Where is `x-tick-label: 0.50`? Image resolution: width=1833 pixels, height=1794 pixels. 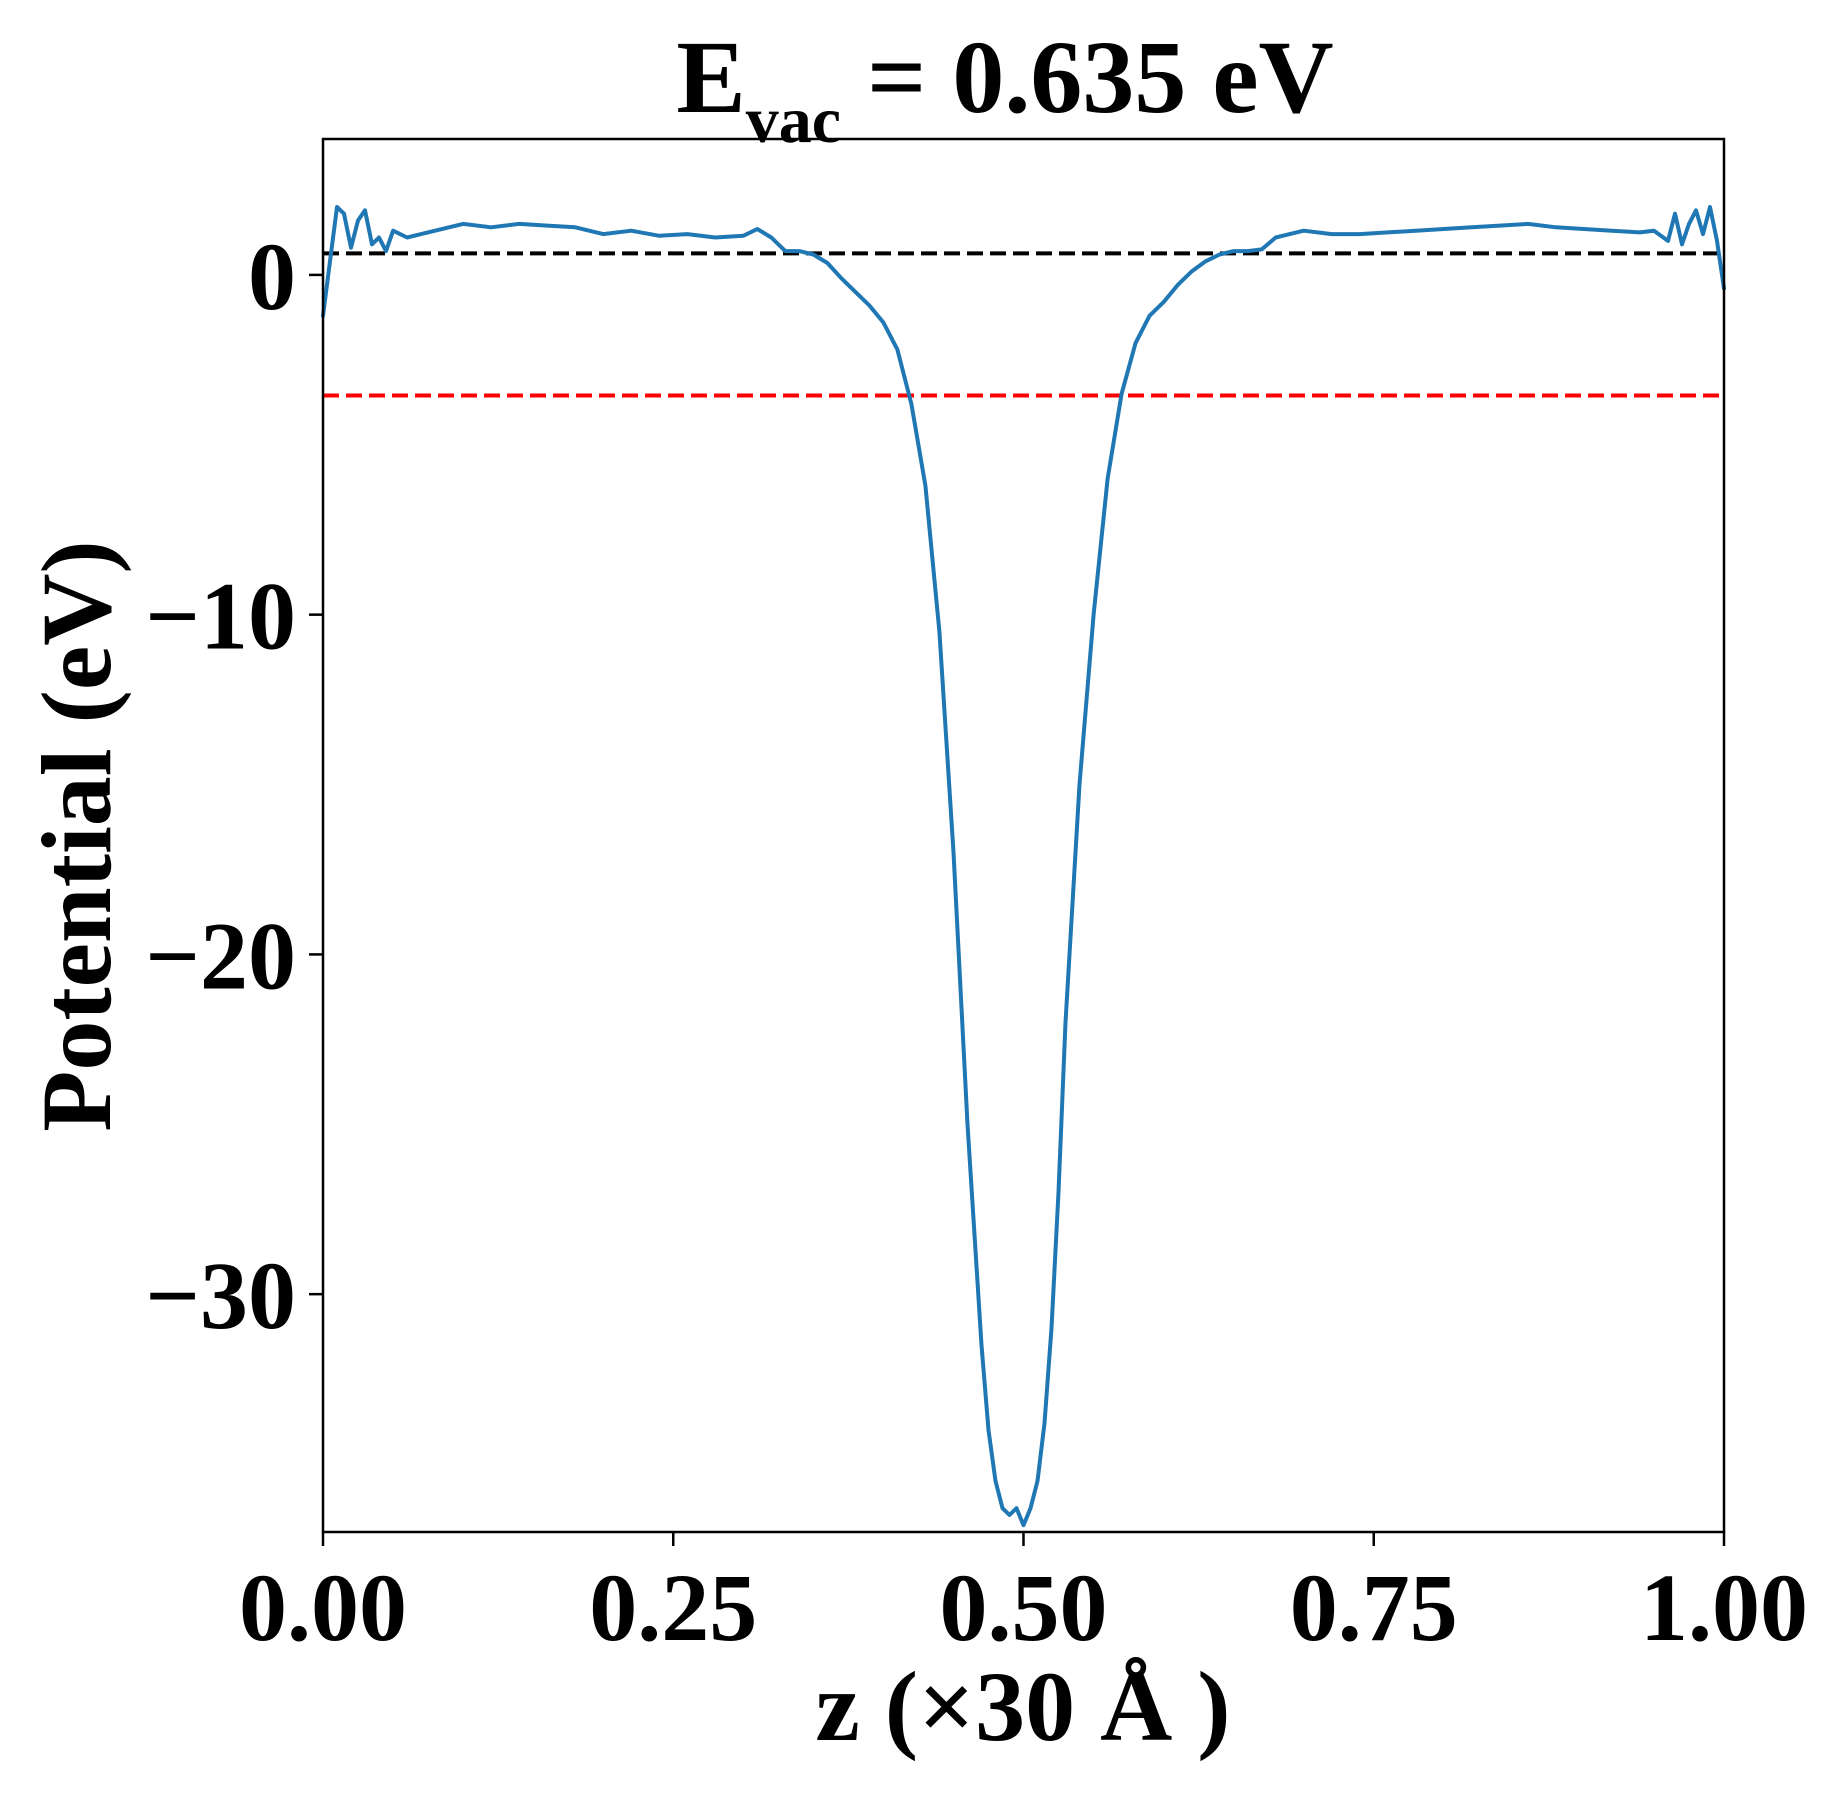 x-tick-label: 0.50 is located at coordinates (1024, 1607).